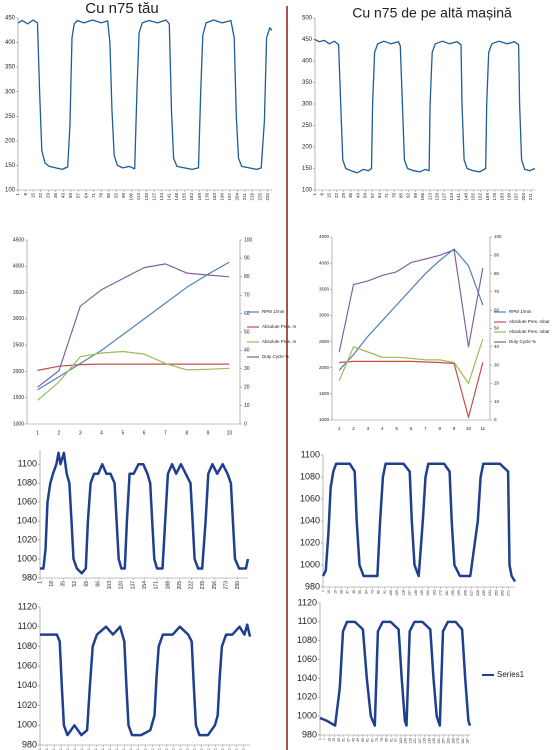 The image size is (557, 750). I want to click on y-tick-label: 1000, so click(27, 725).